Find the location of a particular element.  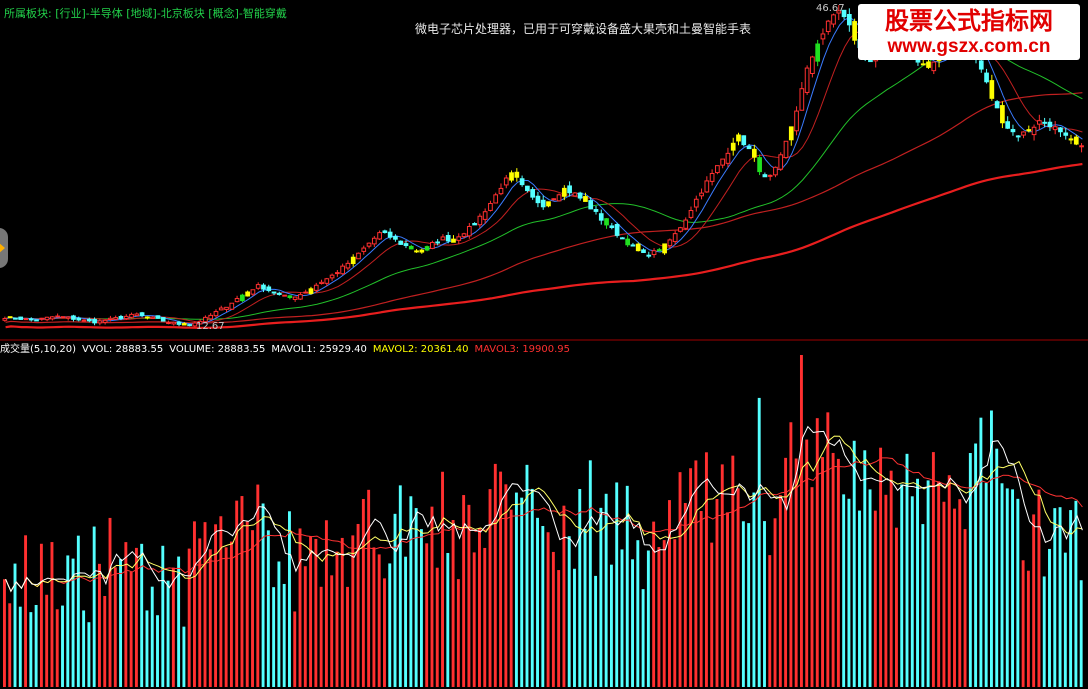

watermark-title: 股票公式指标网 is located at coordinates (969, 21).